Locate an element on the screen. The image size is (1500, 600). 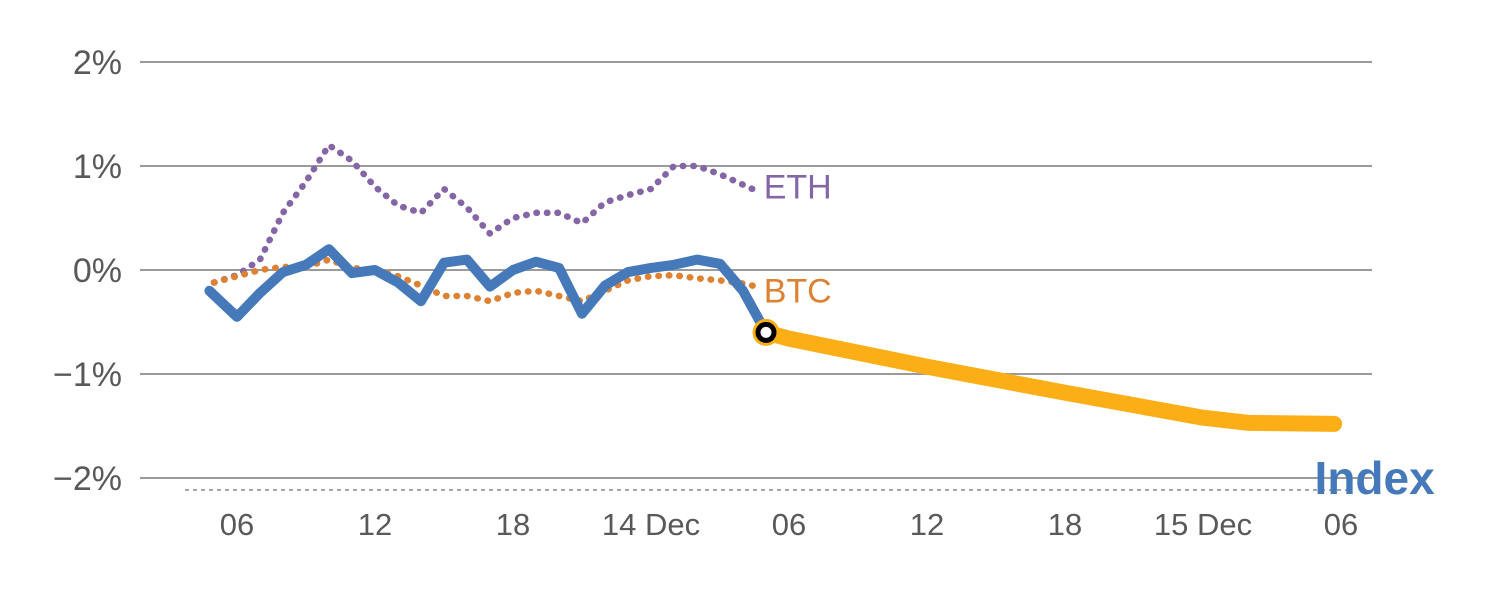
series-line-index is located at coordinates (487, 291).